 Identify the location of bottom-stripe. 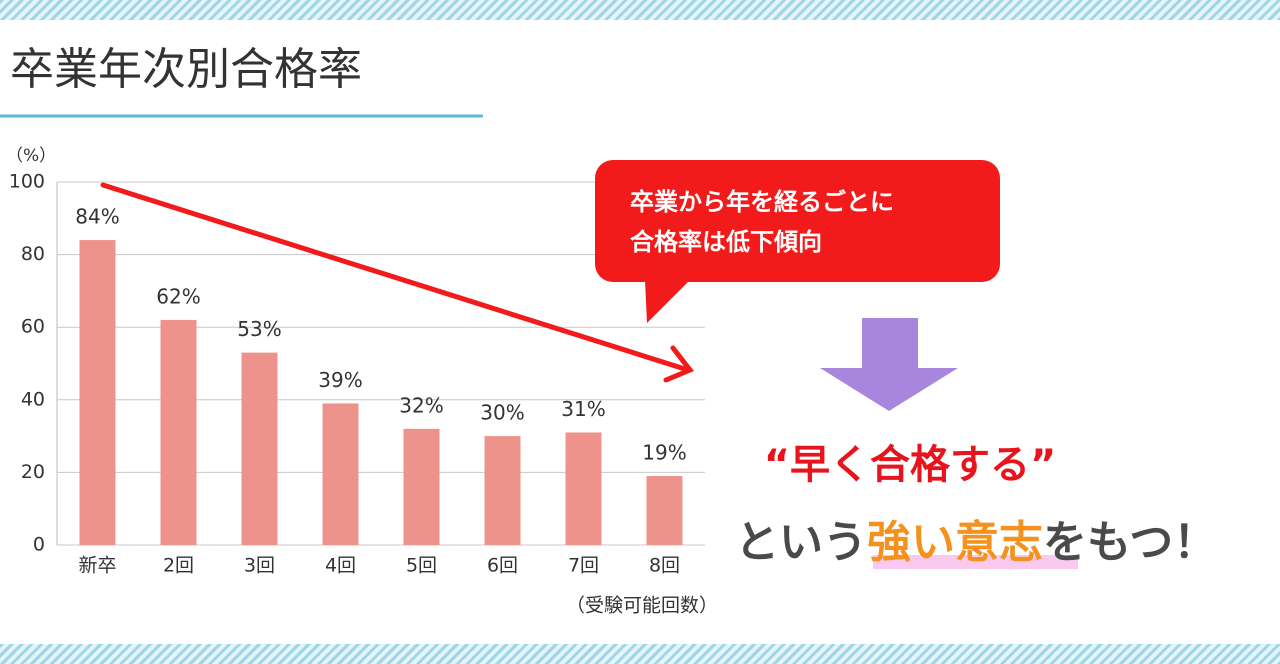
(640, 654).